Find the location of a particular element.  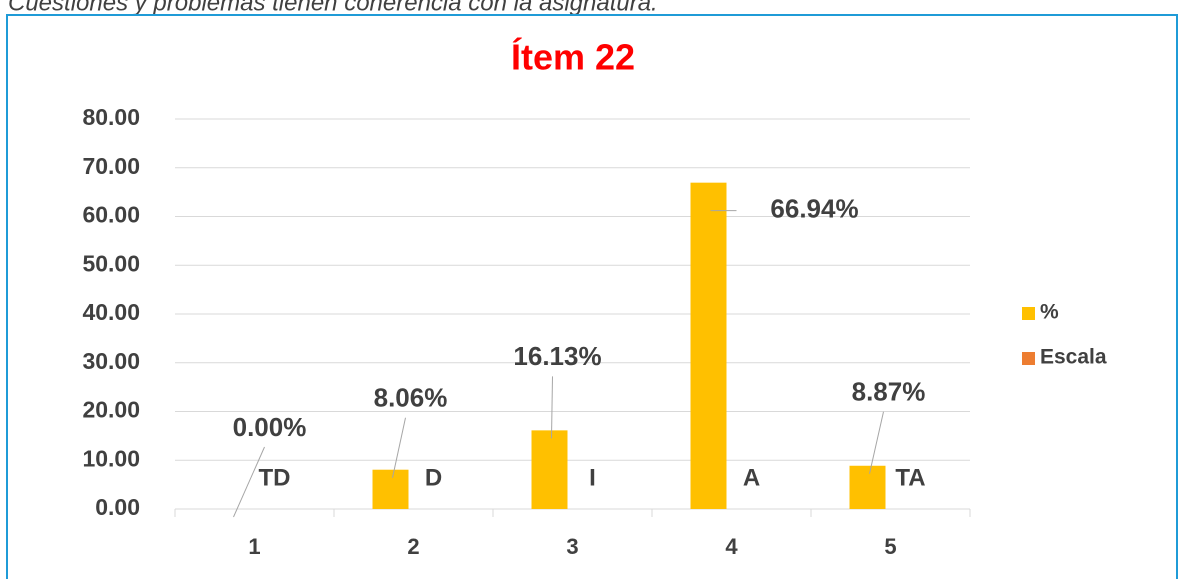

y-tick-label: 10.00 is located at coordinates (111, 458).